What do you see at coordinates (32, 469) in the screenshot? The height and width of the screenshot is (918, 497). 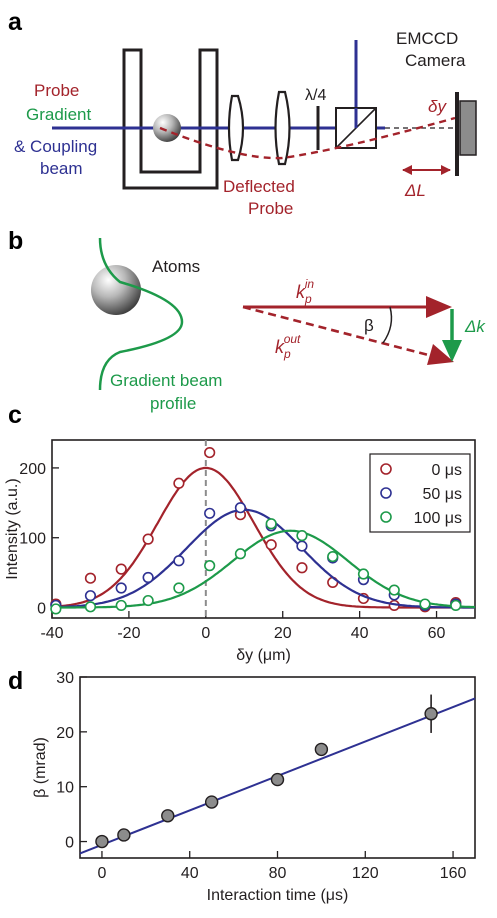 I see `y-tick-label: 200` at bounding box center [32, 469].